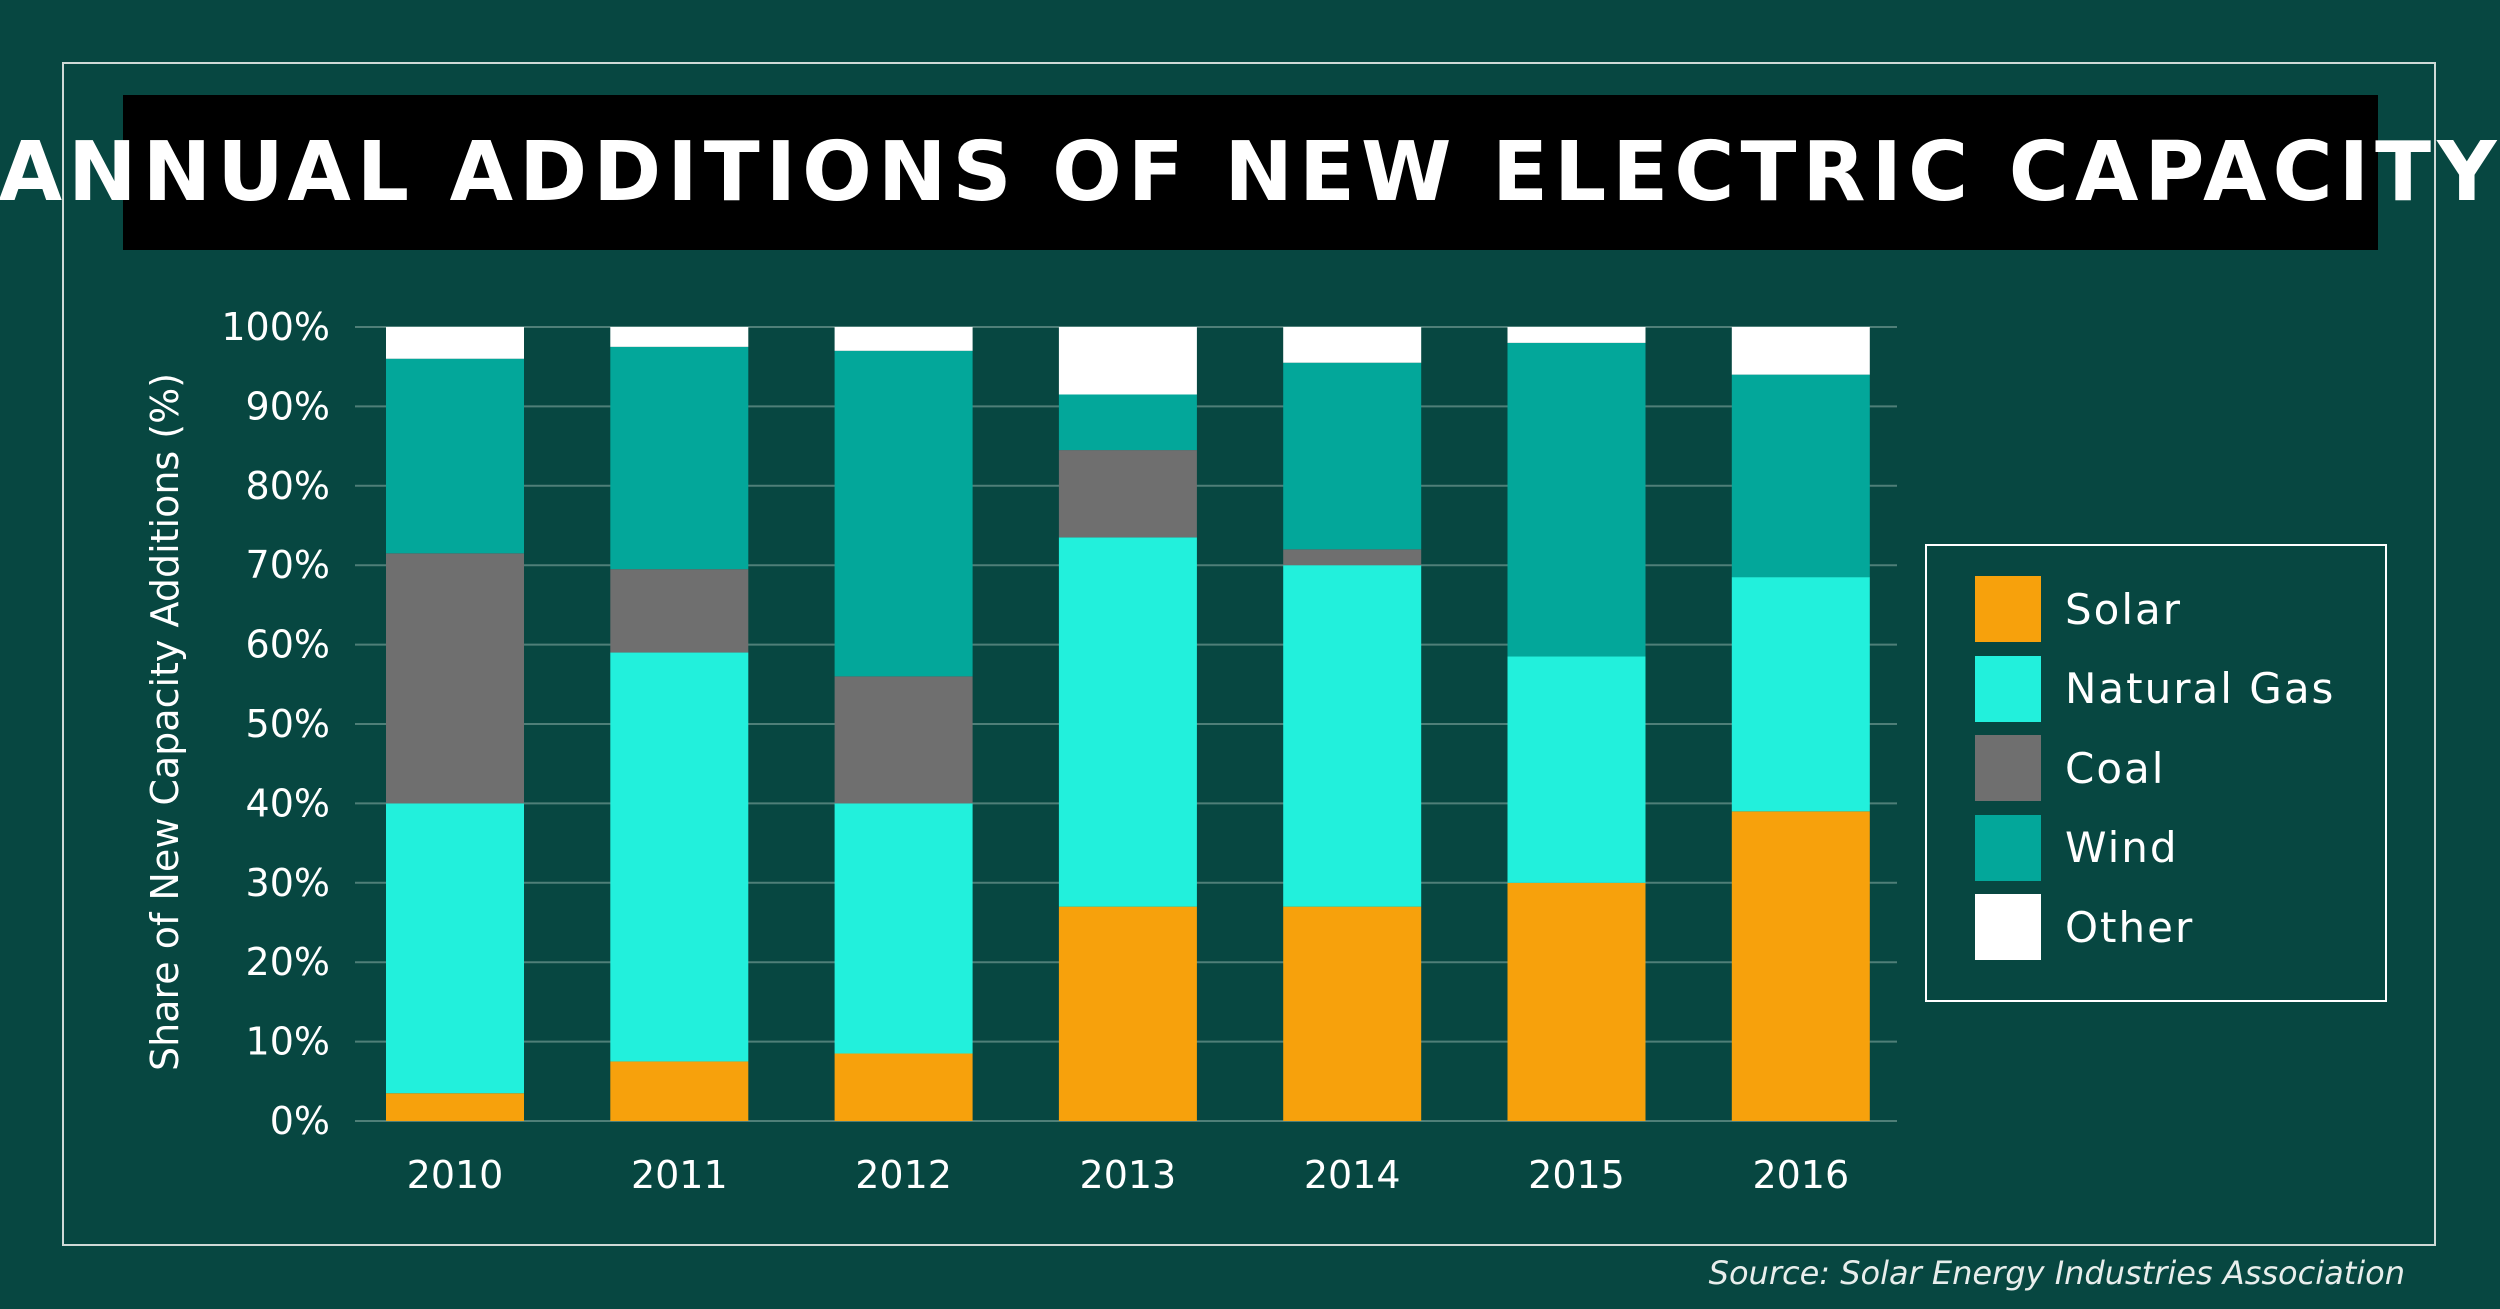  What do you see at coordinates (288, 962) in the screenshot?
I see `y-tick-label: 20%` at bounding box center [288, 962].